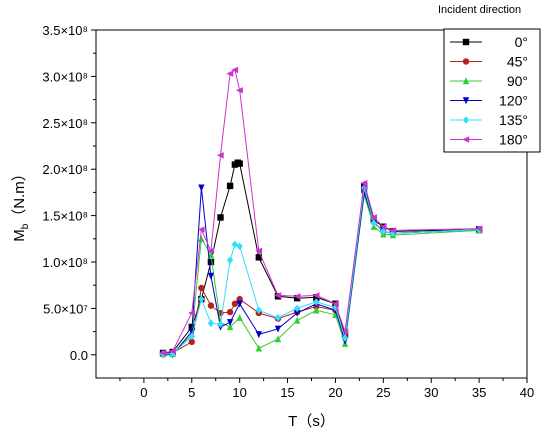 The width and height of the screenshot is (550, 435). What do you see at coordinates (191, 392) in the screenshot?
I see `x-tick-label: 5` at bounding box center [191, 392].